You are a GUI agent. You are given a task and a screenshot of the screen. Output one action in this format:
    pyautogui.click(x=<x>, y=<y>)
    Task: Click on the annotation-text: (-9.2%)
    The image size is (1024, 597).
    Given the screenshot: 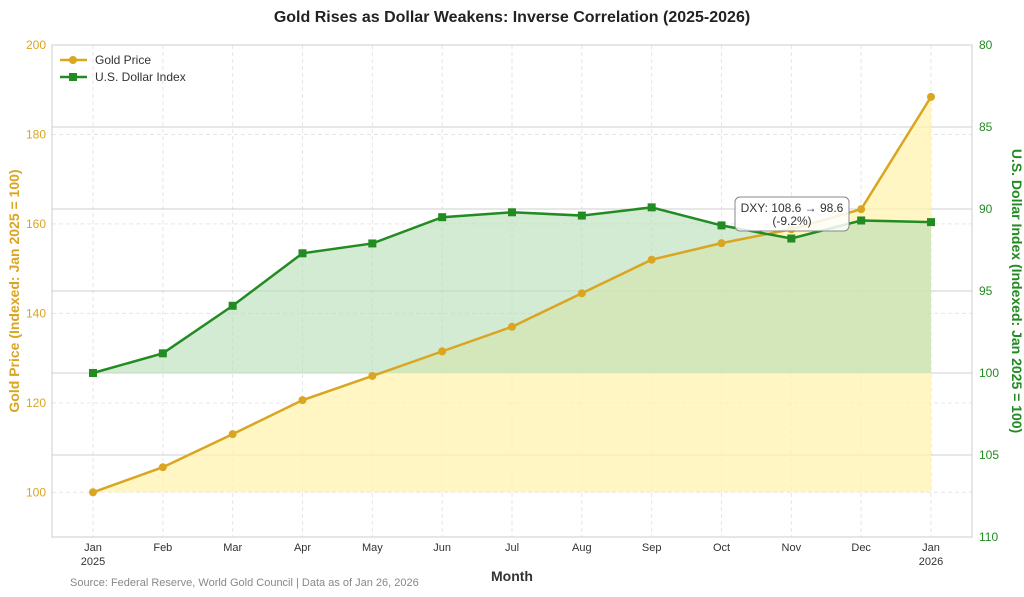 What is the action you would take?
    pyautogui.click(x=791, y=221)
    